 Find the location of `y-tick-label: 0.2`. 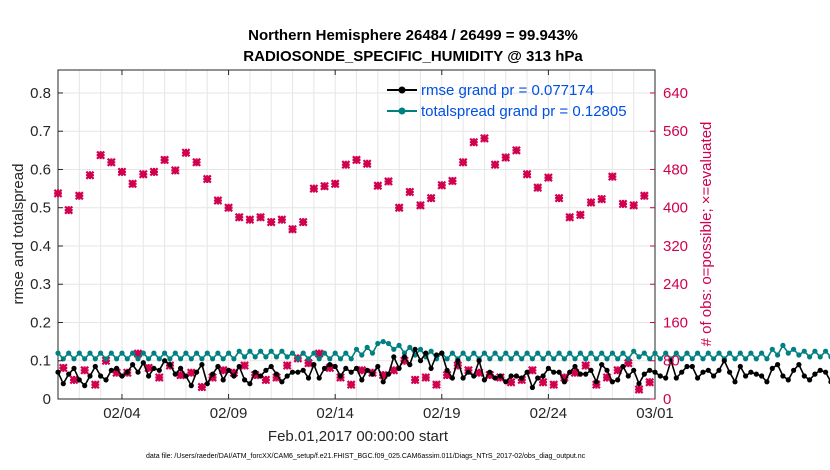

y-tick-label: 0.2 is located at coordinates (40, 322).